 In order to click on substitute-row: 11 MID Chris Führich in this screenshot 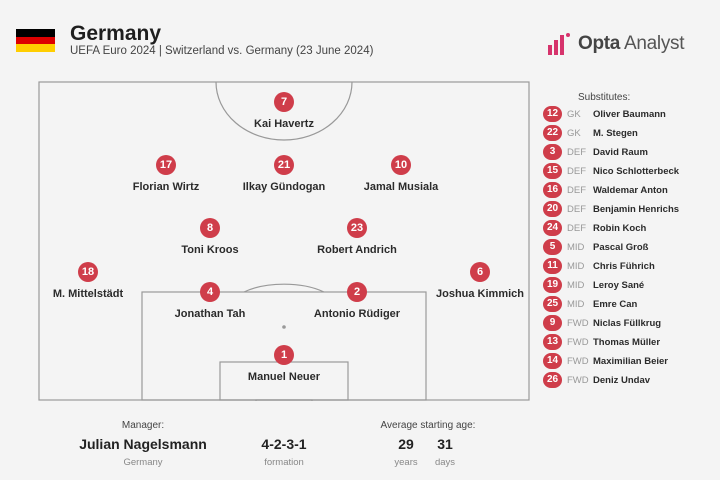, I will do `click(599, 266)`.